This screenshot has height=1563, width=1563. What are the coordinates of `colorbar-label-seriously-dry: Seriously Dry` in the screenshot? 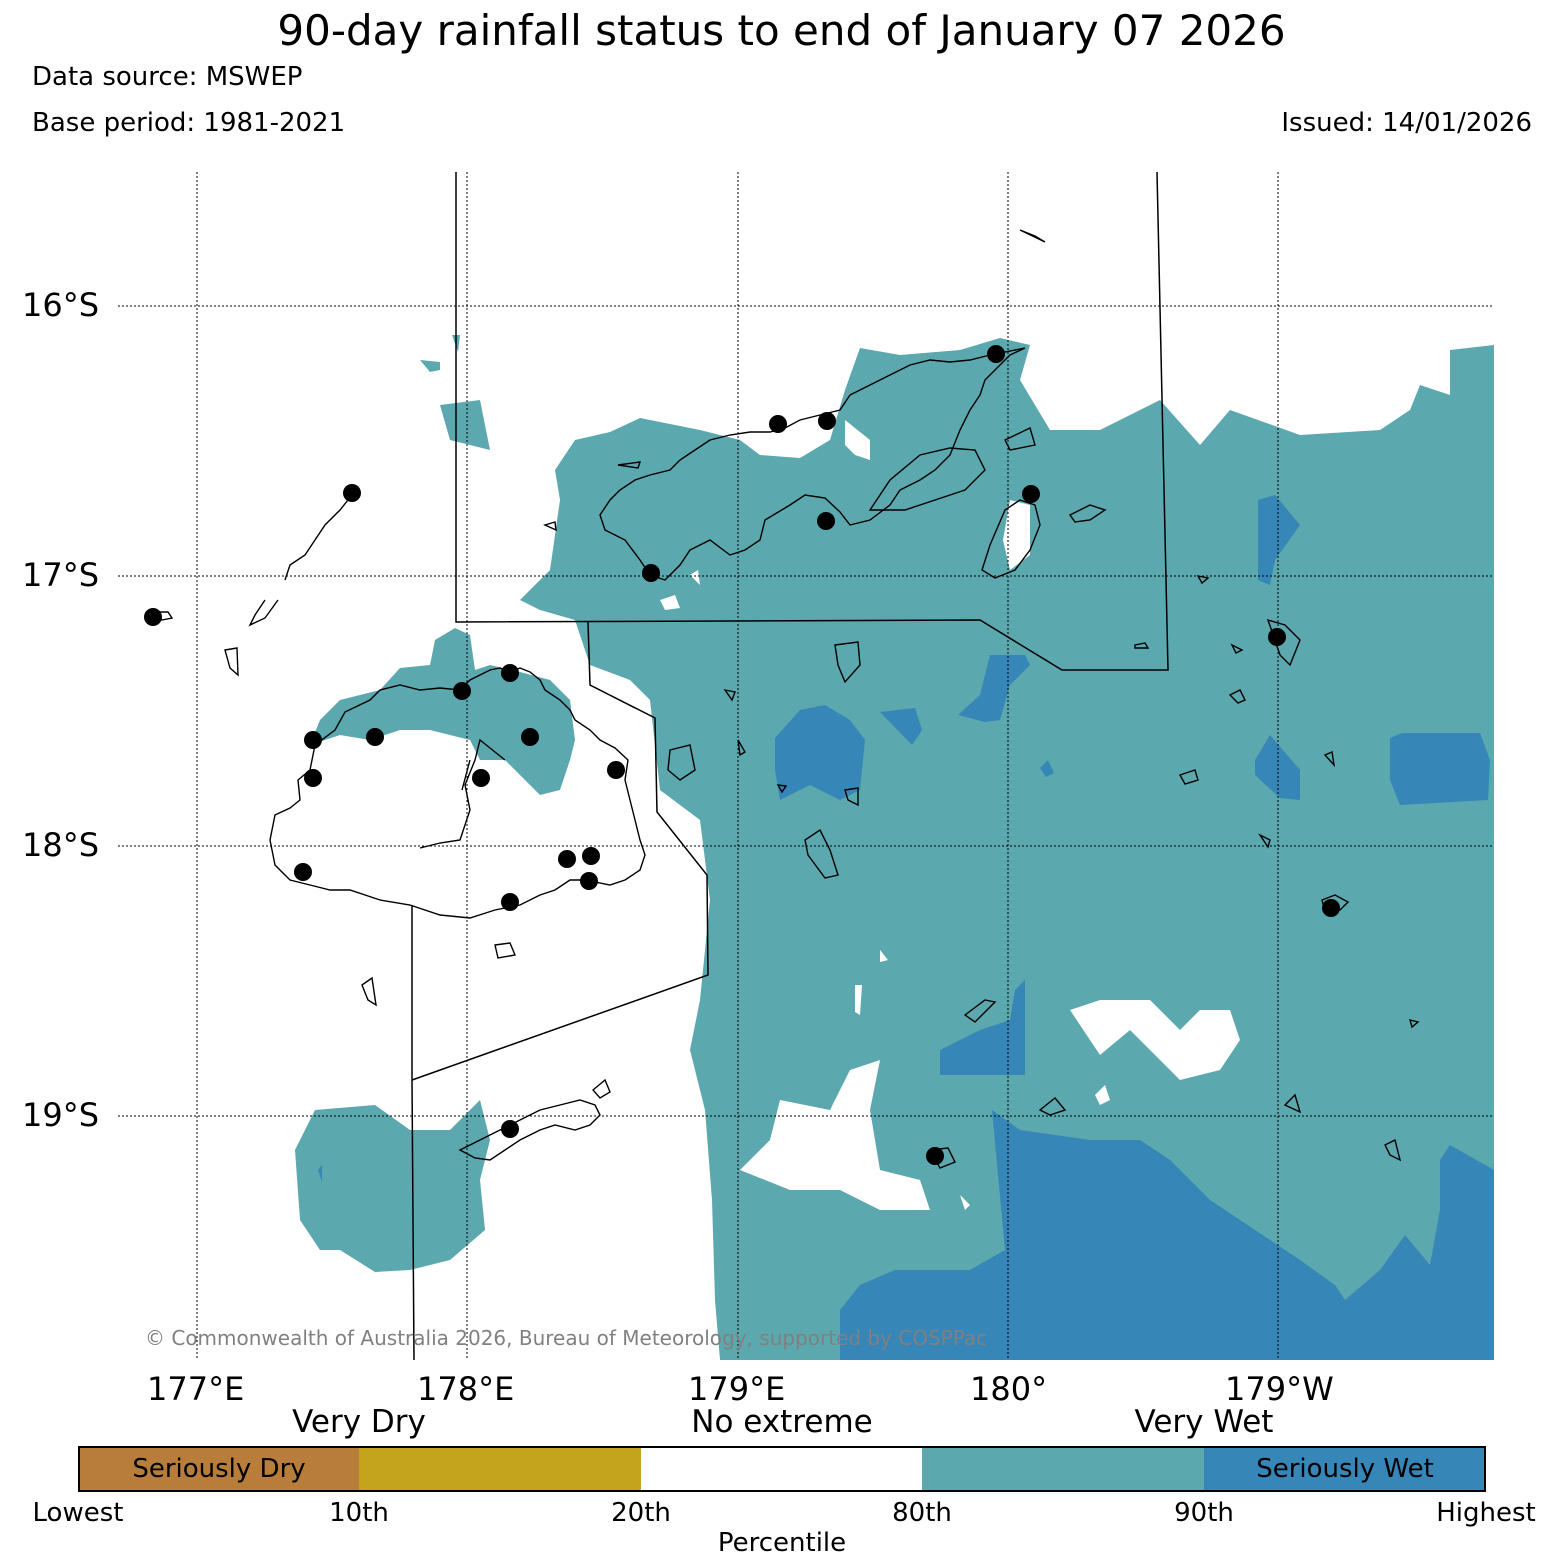 It's located at (219, 1469).